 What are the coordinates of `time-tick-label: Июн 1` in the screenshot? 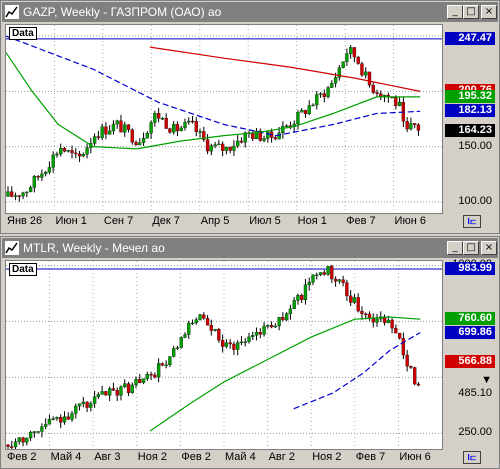 It's located at (71, 221).